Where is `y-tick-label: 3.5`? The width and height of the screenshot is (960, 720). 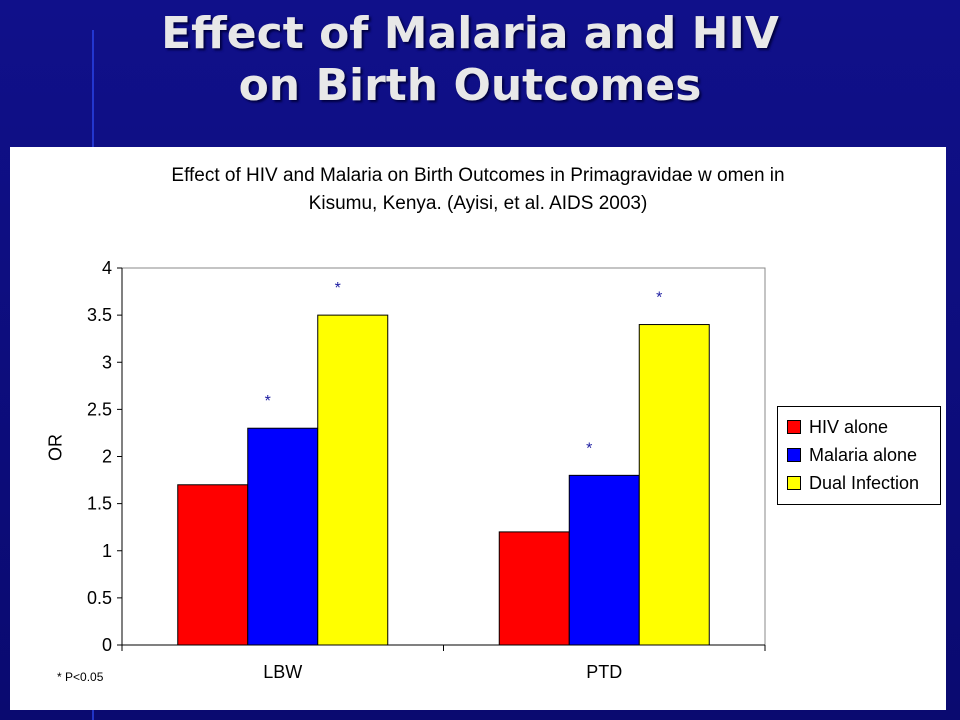
y-tick-label: 3.5 is located at coordinates (99, 315).